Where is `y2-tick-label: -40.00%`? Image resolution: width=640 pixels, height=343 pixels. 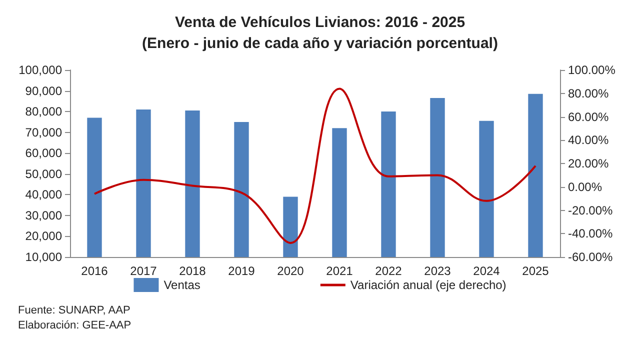 y2-tick-label: -40.00% is located at coordinates (591, 233).